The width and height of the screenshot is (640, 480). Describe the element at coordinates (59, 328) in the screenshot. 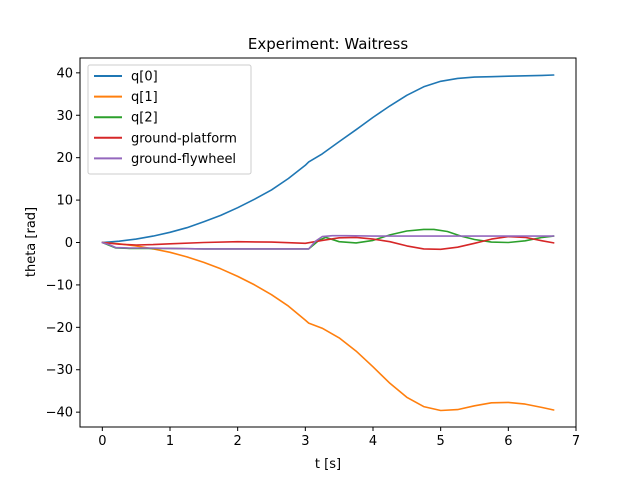

I see `y-tick-label: −20` at that location.